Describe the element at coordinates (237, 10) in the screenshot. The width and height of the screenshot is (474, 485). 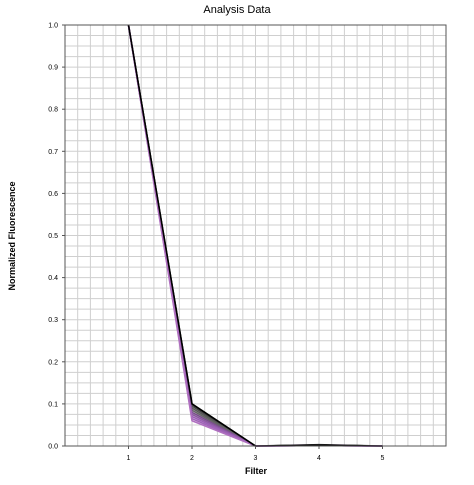
I see `chart-title: Analysis Data` at that location.